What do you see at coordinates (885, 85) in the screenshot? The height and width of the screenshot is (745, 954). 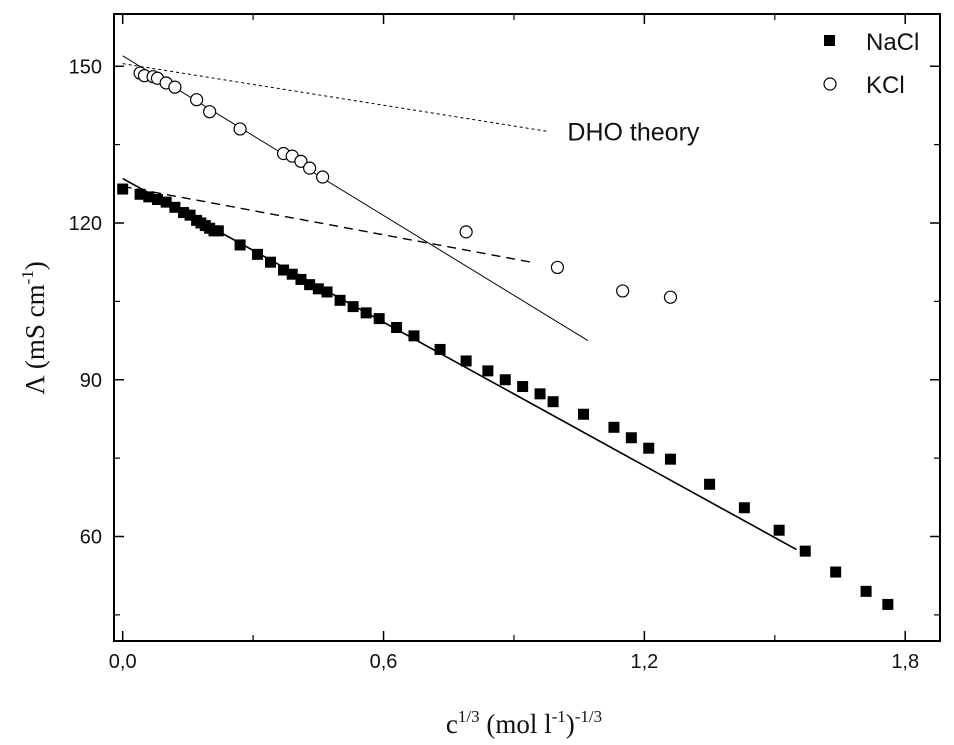 I see `legend-label-kcl: KCl` at bounding box center [885, 85].